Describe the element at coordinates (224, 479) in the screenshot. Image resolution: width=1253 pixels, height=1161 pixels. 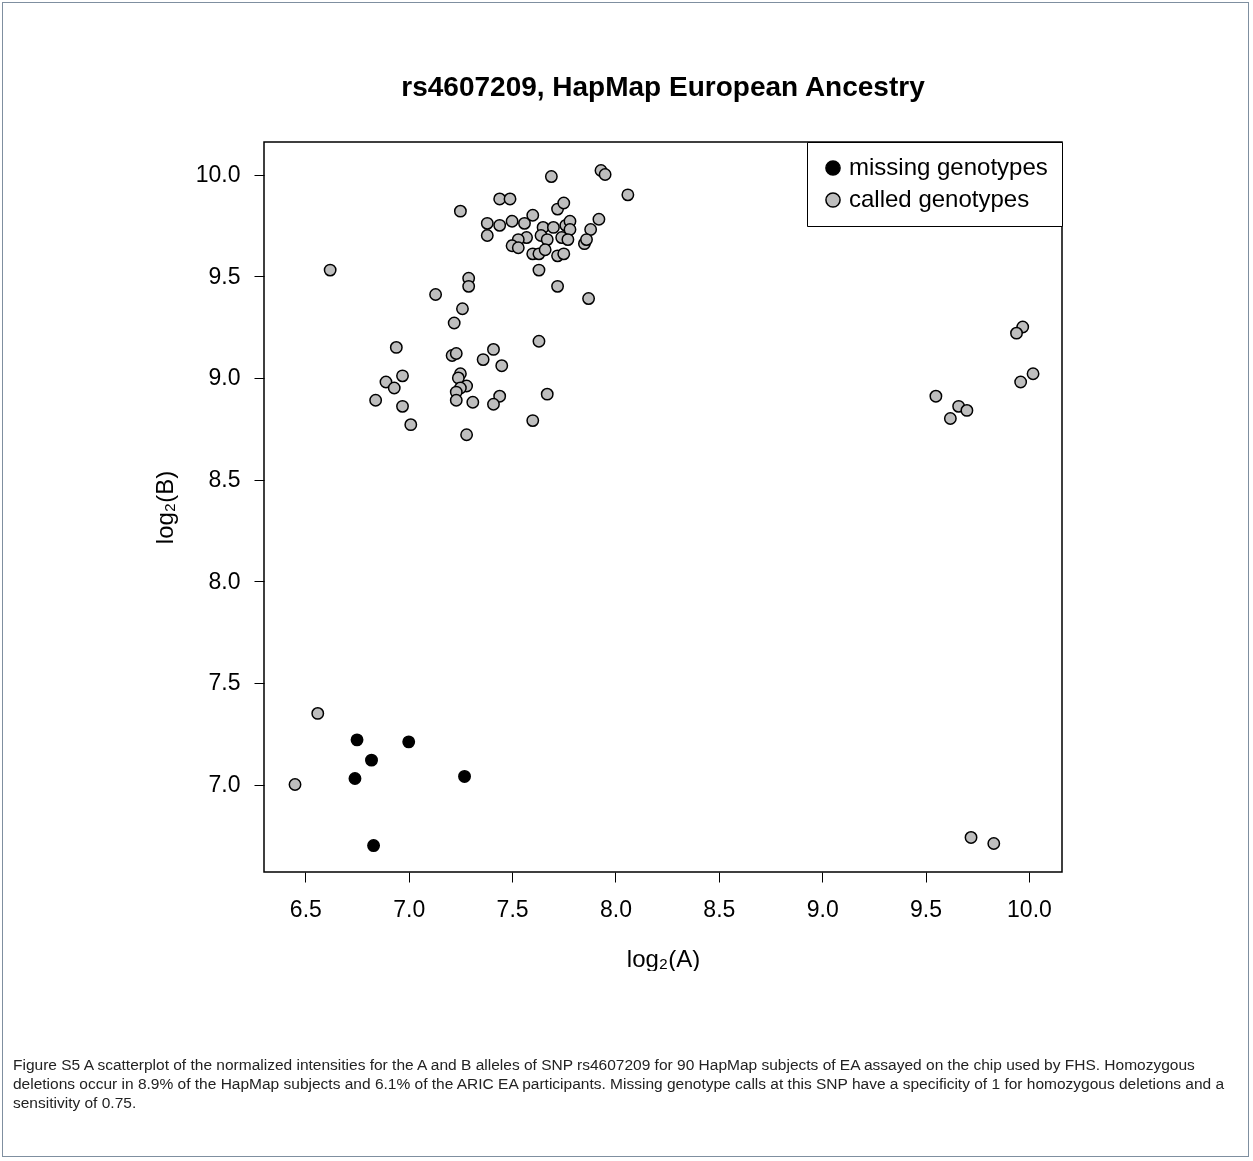
I see `y-tick-label: 8.5` at that location.